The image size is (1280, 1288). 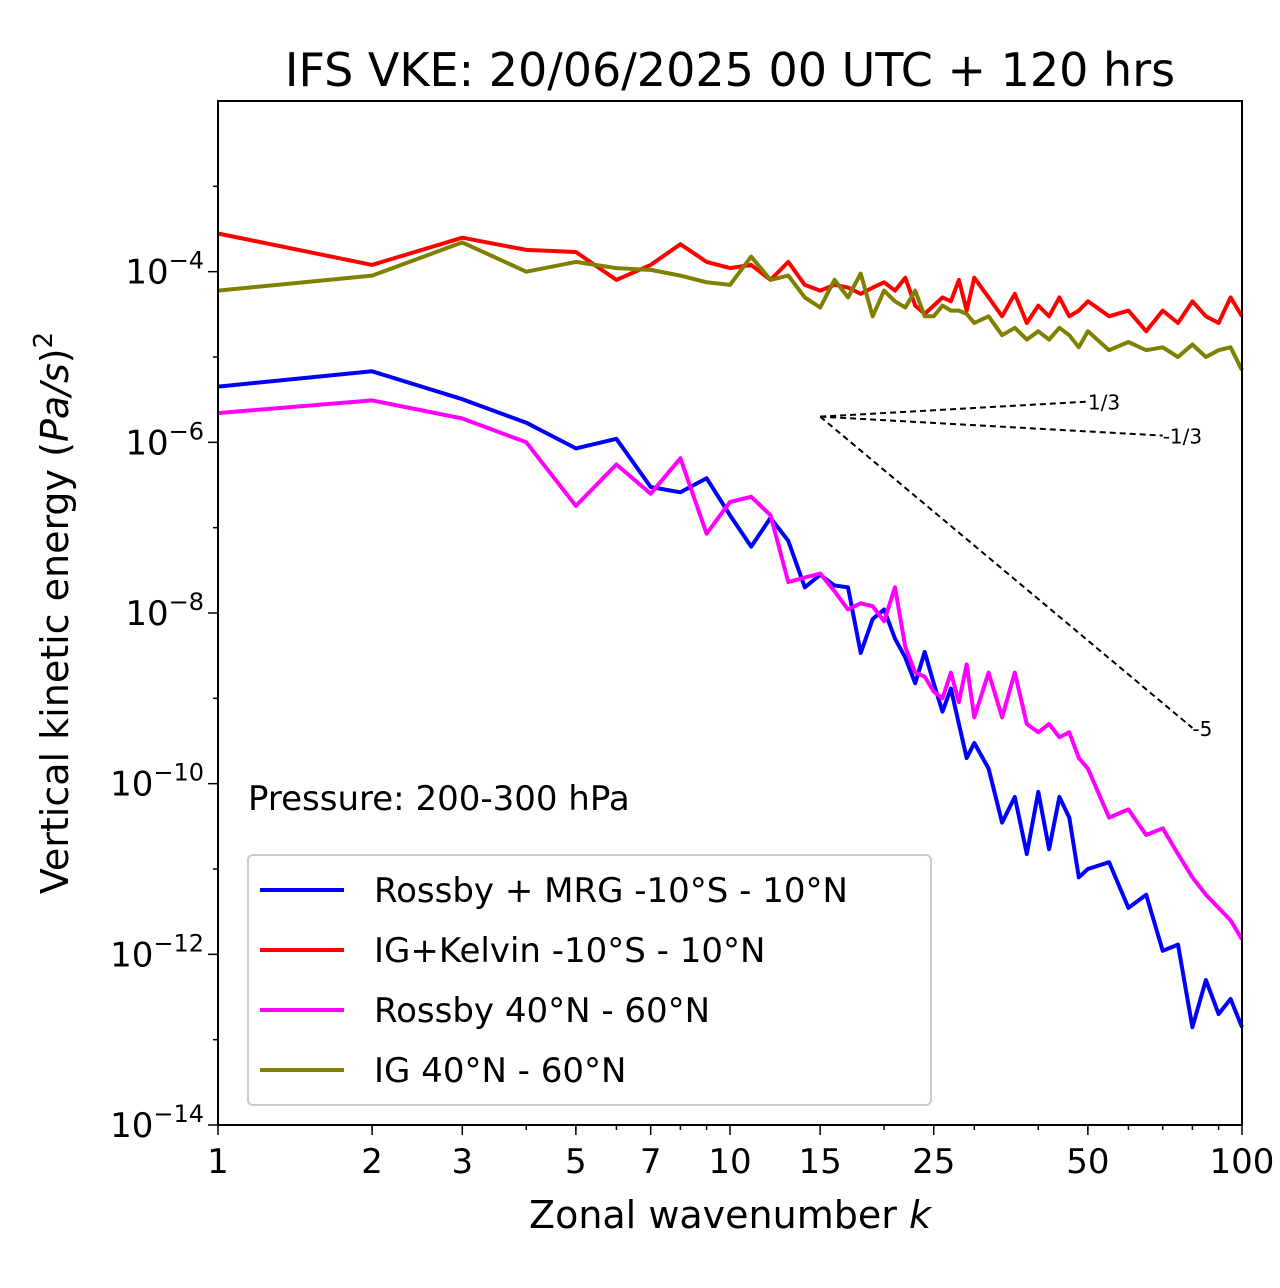 I want to click on reference-line-label: -1/3, so click(x=1182, y=437).